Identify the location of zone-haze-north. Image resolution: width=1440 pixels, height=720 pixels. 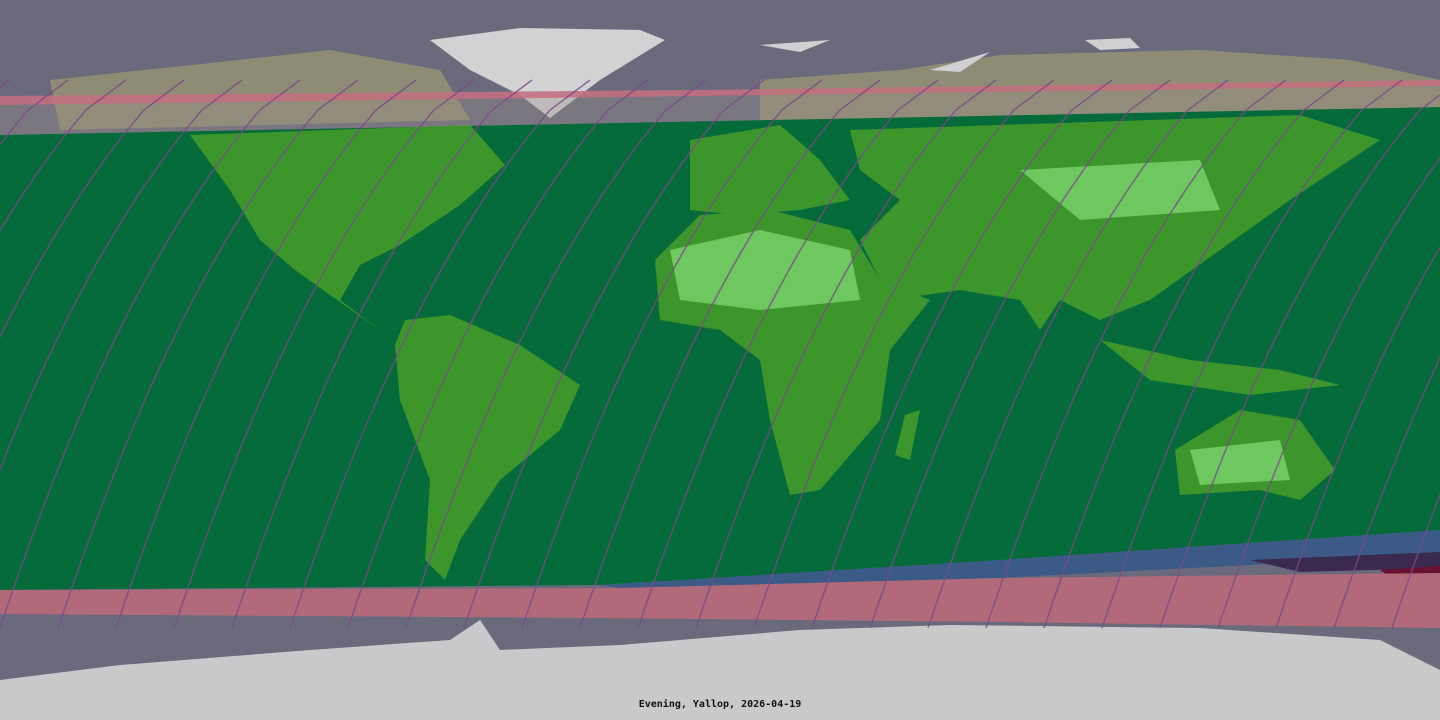
(720, 110).